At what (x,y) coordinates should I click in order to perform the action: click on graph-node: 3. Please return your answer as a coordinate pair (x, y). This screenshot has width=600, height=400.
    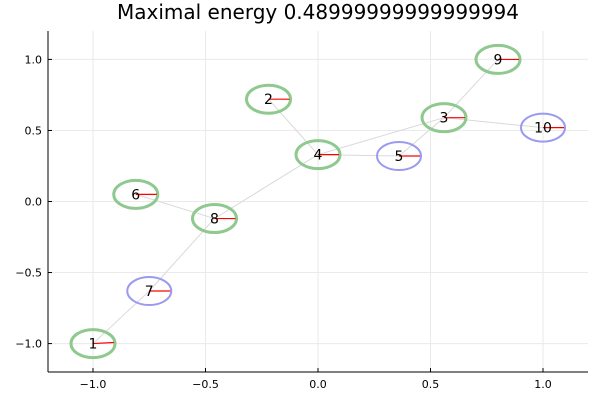
    Looking at the image, I should click on (444, 118).